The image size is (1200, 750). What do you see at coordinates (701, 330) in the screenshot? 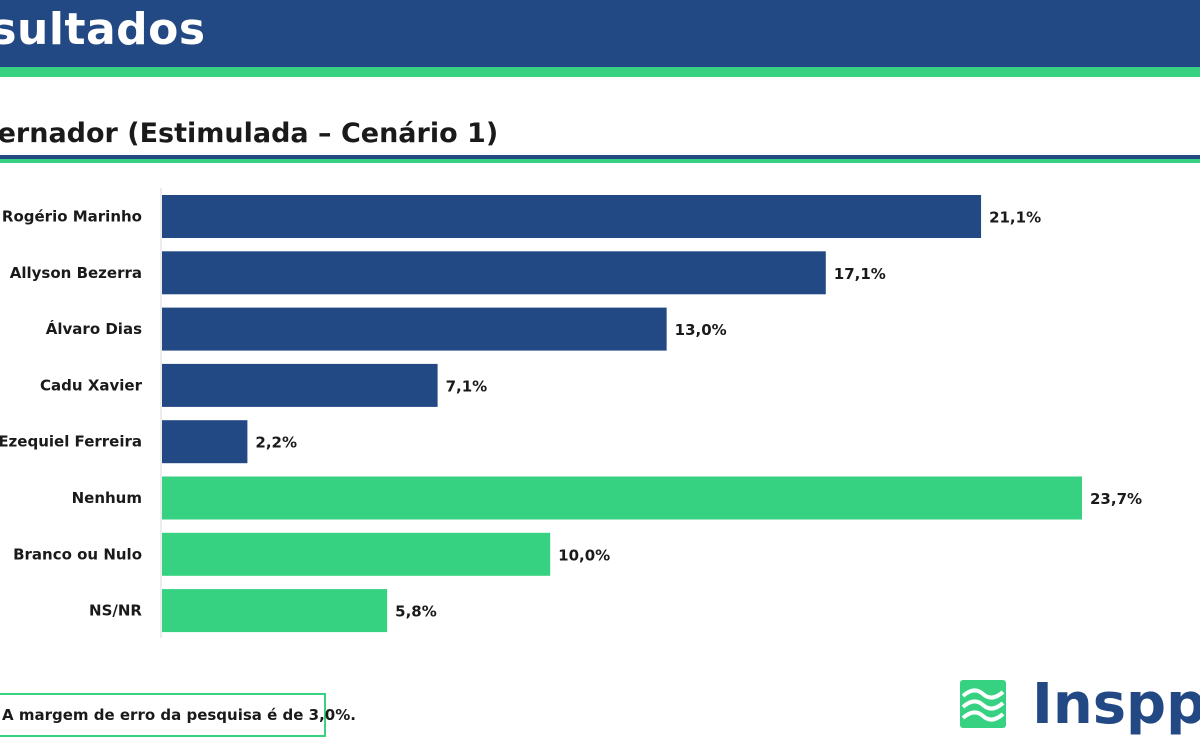
I see `value-label: 13,0%` at bounding box center [701, 330].